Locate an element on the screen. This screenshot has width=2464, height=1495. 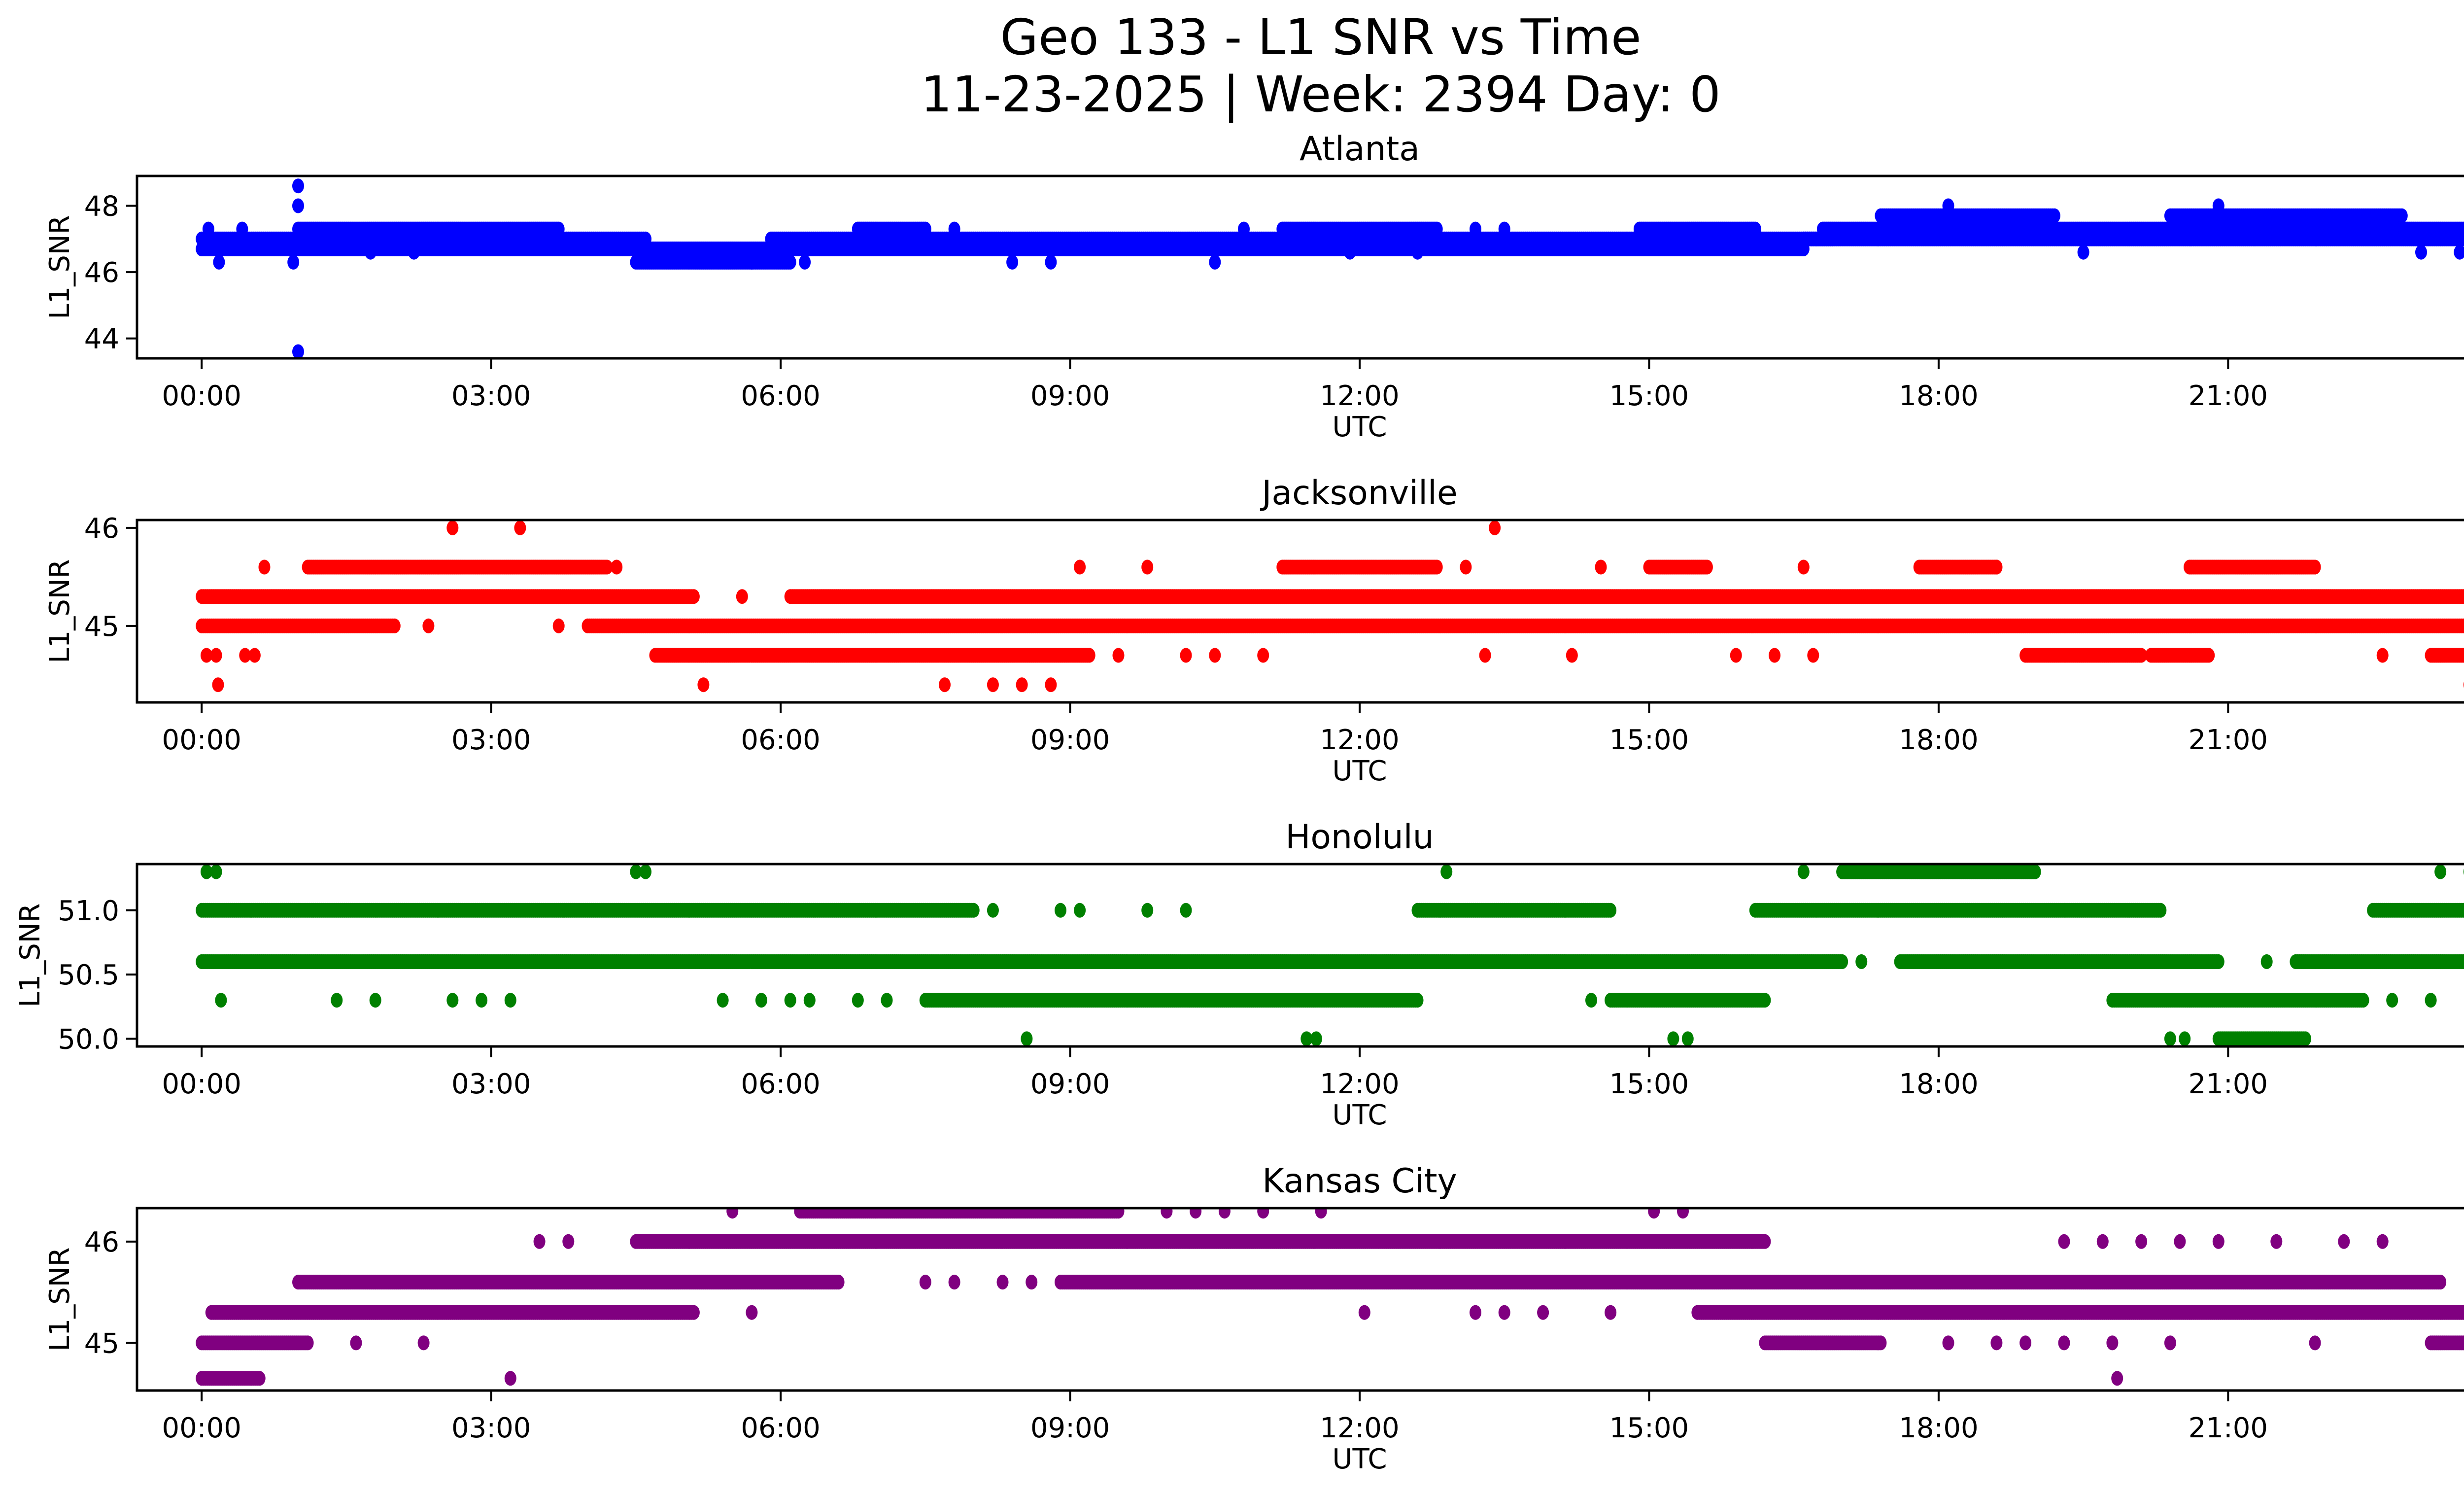
subplot-title: Atlanta is located at coordinates (1360, 149).